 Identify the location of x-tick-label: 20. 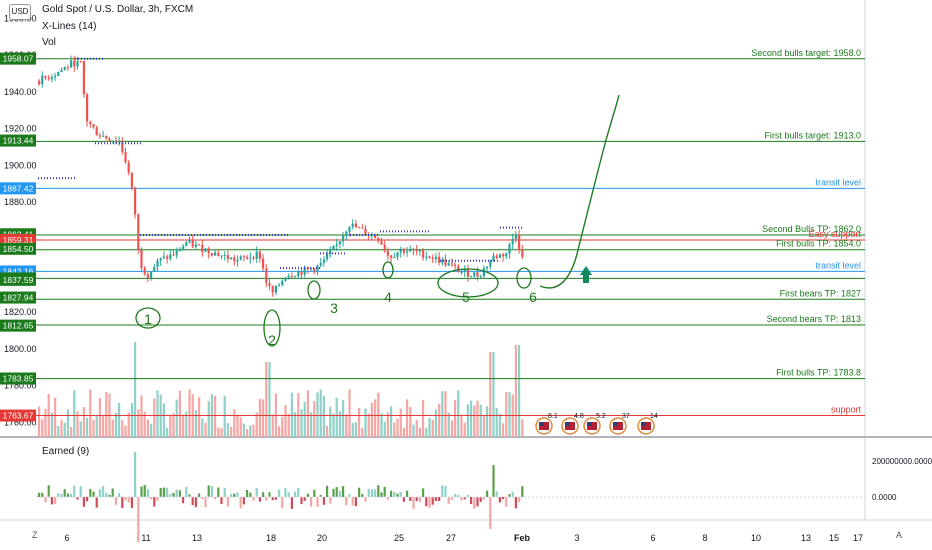
(322, 538).